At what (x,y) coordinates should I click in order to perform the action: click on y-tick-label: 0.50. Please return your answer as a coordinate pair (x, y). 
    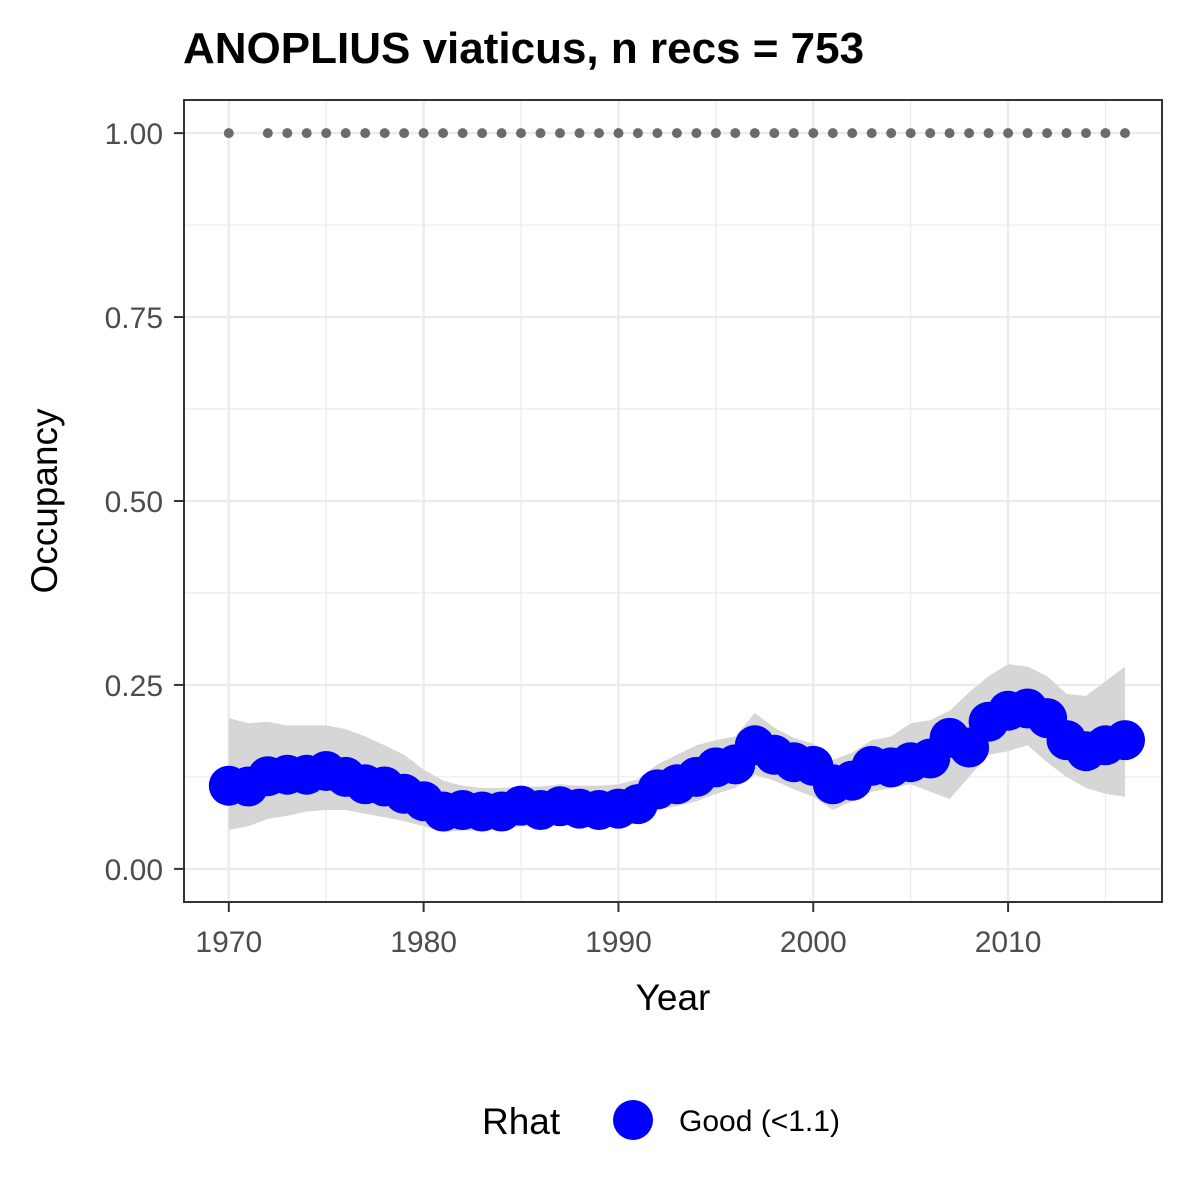
    Looking at the image, I should click on (134, 502).